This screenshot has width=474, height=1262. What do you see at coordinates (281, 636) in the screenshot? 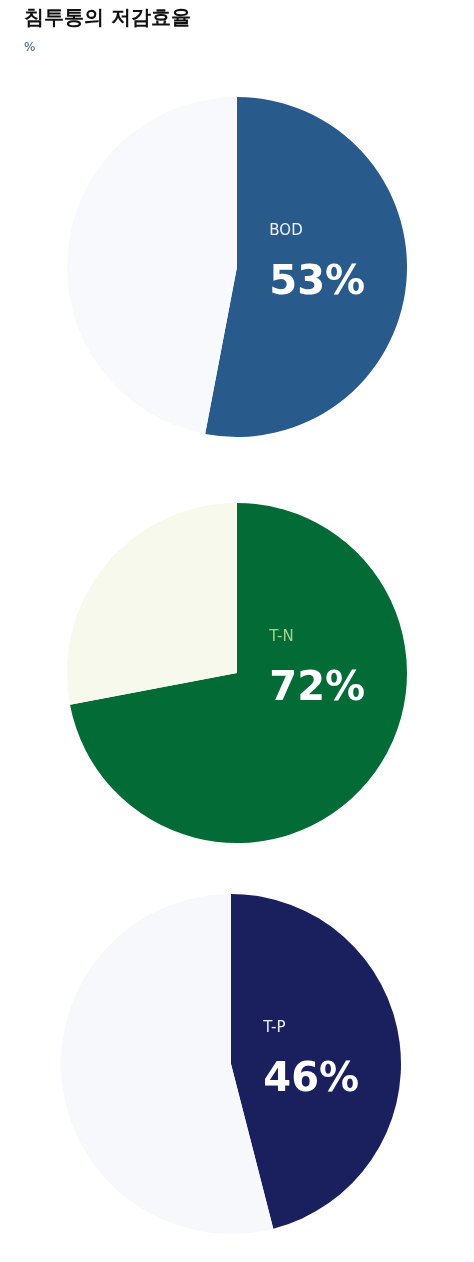
I see `slice-label: T-N` at bounding box center [281, 636].